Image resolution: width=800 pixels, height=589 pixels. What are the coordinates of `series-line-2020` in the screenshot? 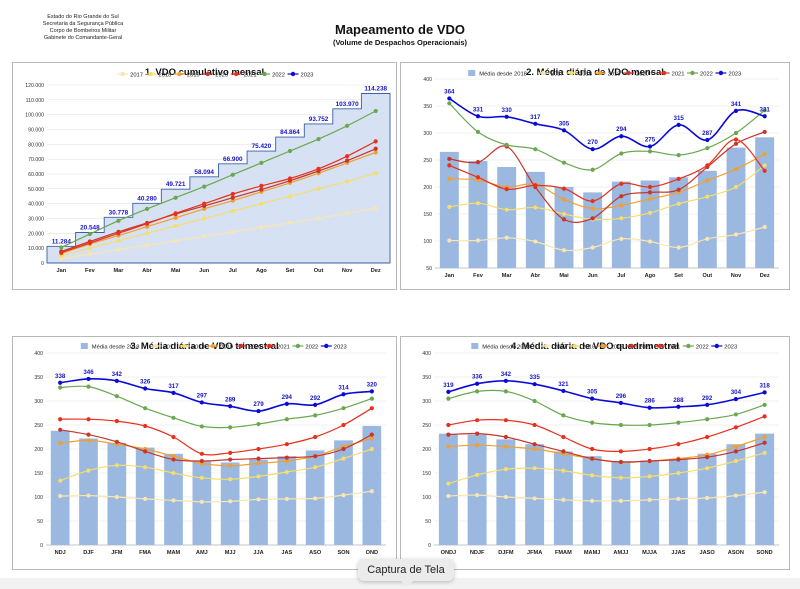 It's located at (216, 445).